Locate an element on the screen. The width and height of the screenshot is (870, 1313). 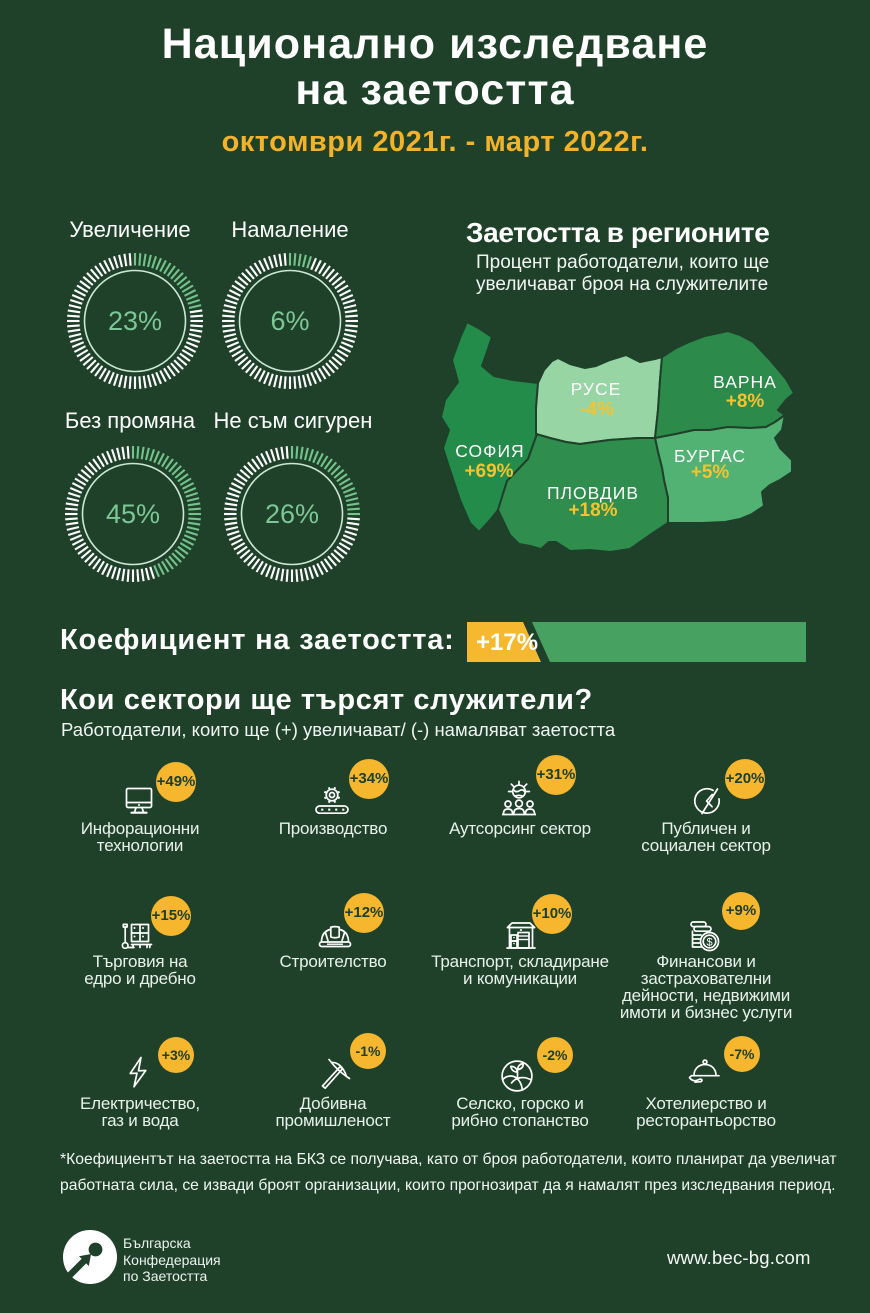
svg-text: 45% is located at coordinates (133, 514).